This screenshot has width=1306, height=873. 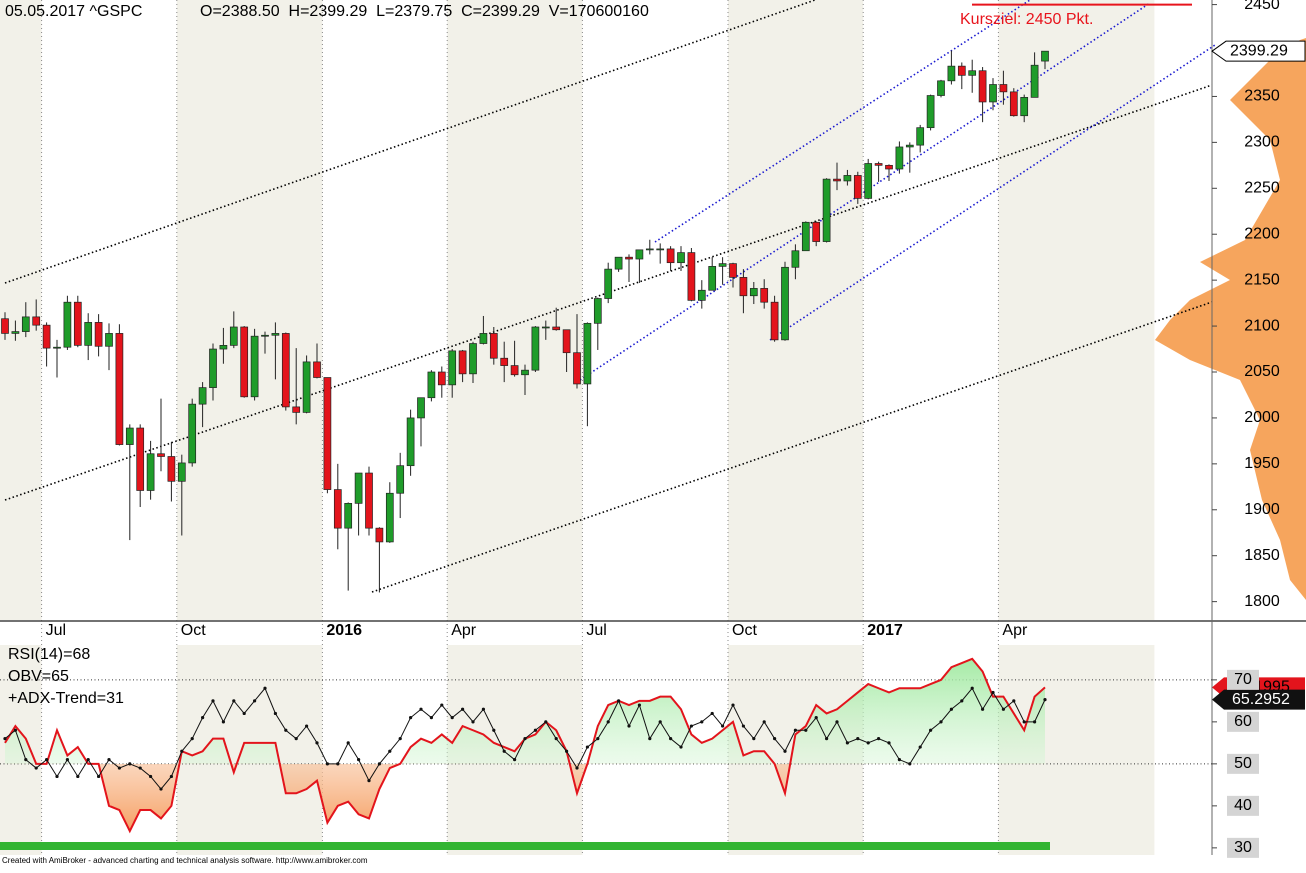 What do you see at coordinates (1258, 51) in the screenshot?
I see `last-price-box` at bounding box center [1258, 51].